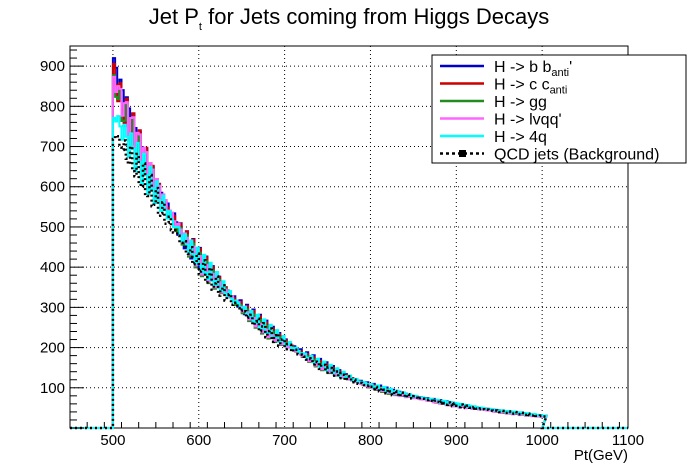  I want to click on chart-title-sub: t, so click(200, 27).